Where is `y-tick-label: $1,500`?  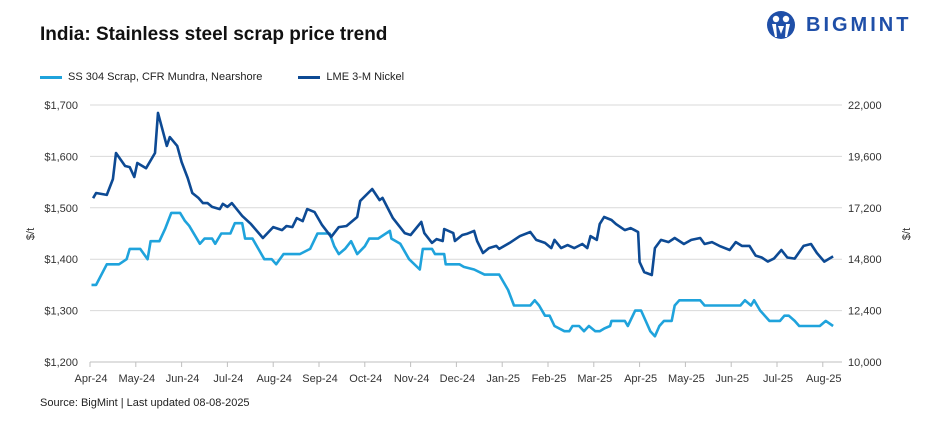
y-tick-label: $1,500 is located at coordinates (61, 209).